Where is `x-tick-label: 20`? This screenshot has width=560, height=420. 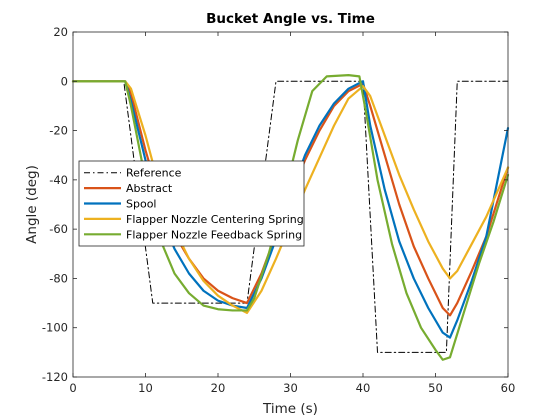
x-tick-label: 20 is located at coordinates (218, 388).